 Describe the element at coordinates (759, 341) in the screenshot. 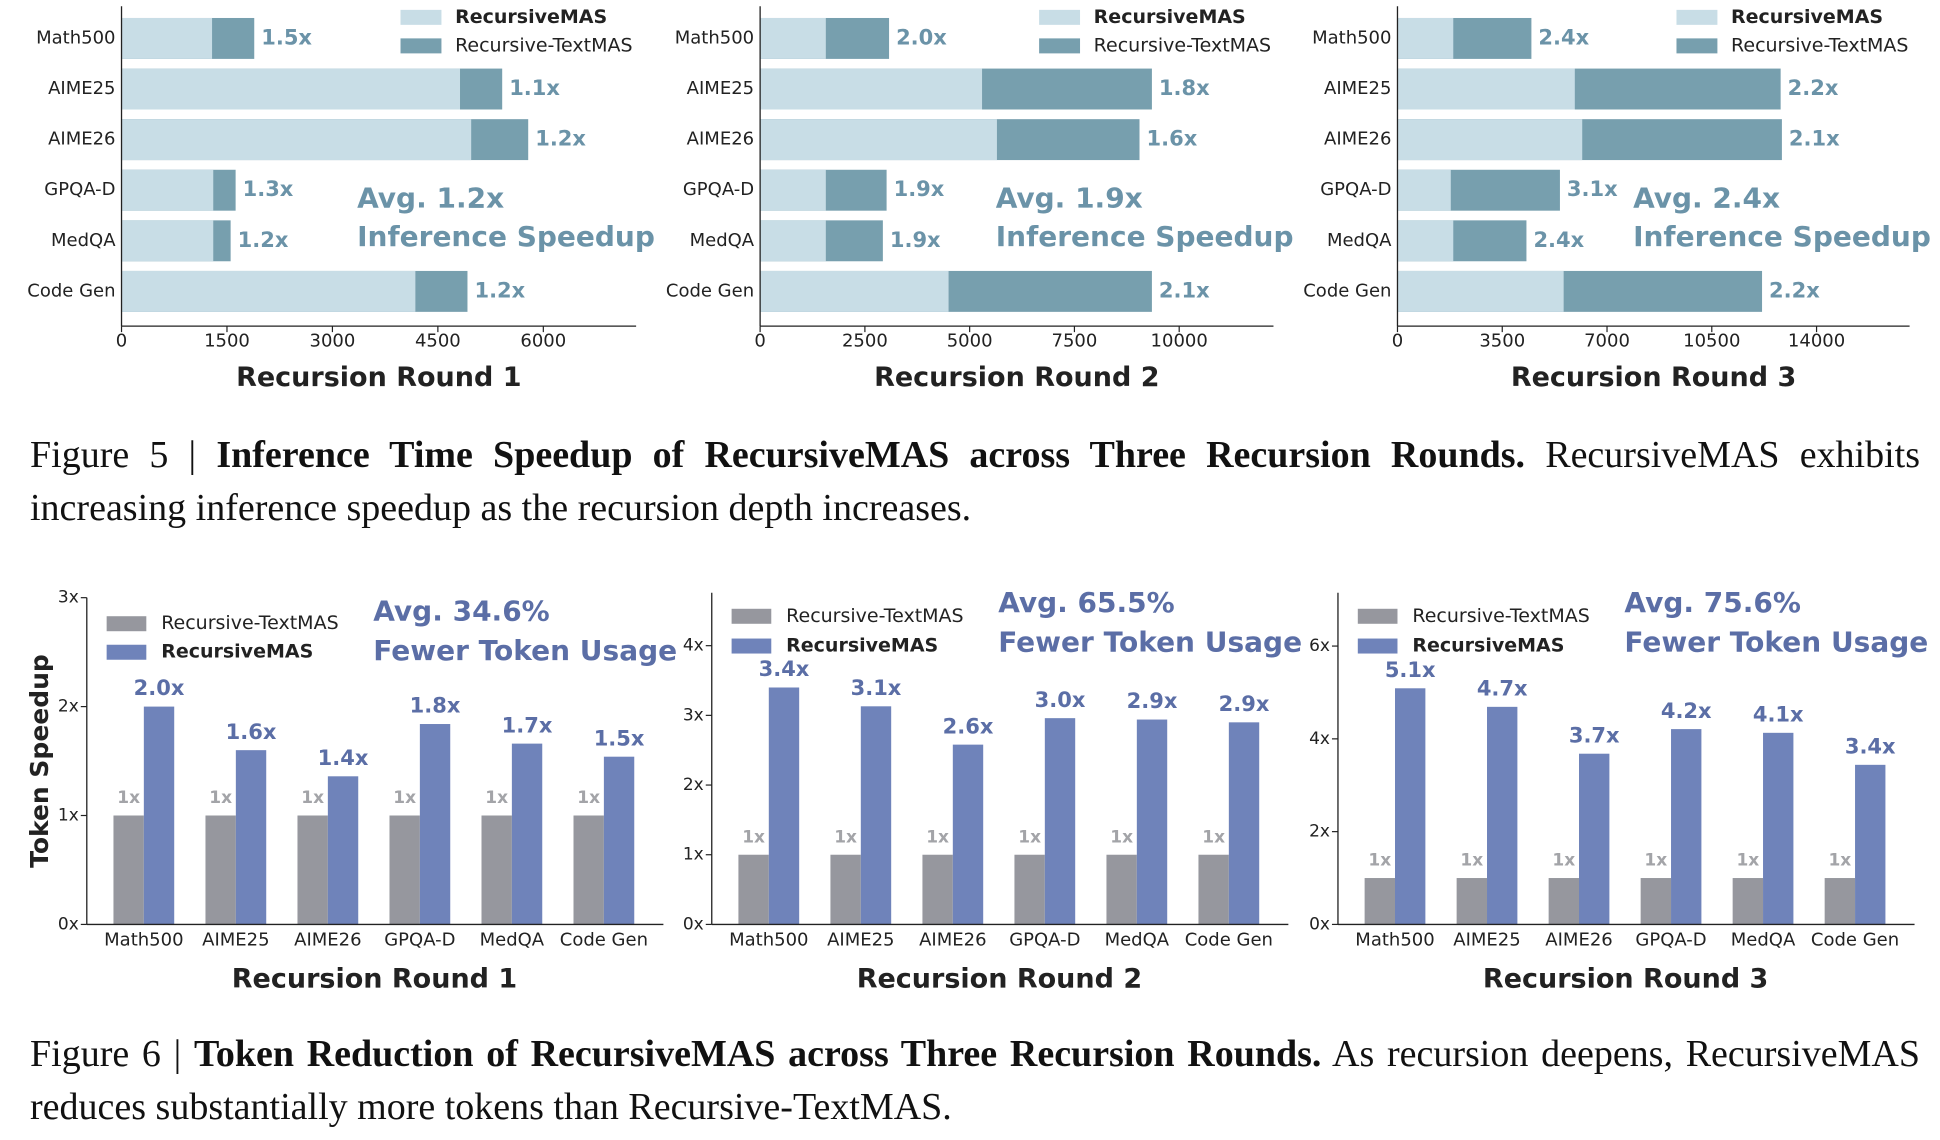

I see `x-tick-label: 0` at that location.